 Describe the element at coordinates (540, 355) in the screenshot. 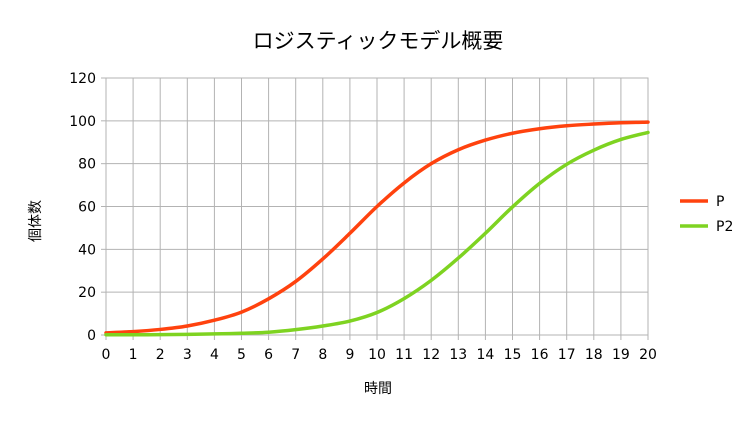

I see `x-tick-label: 16` at that location.